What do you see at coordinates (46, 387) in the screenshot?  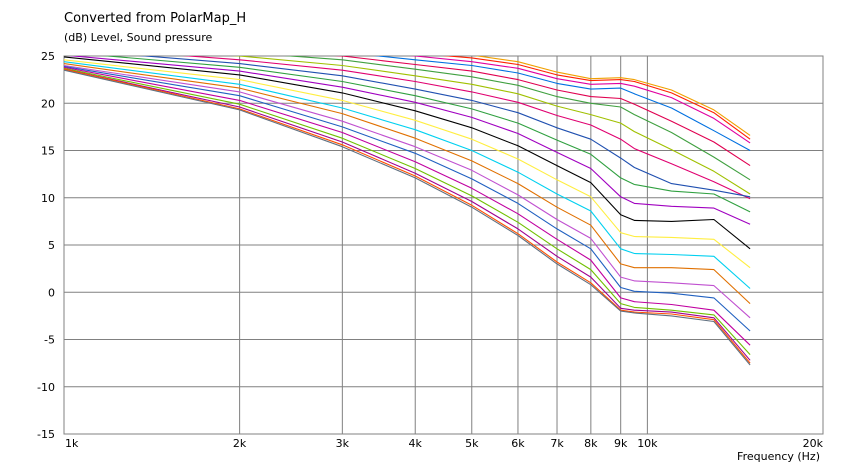 I see `y-tick-label: -10` at bounding box center [46, 387].